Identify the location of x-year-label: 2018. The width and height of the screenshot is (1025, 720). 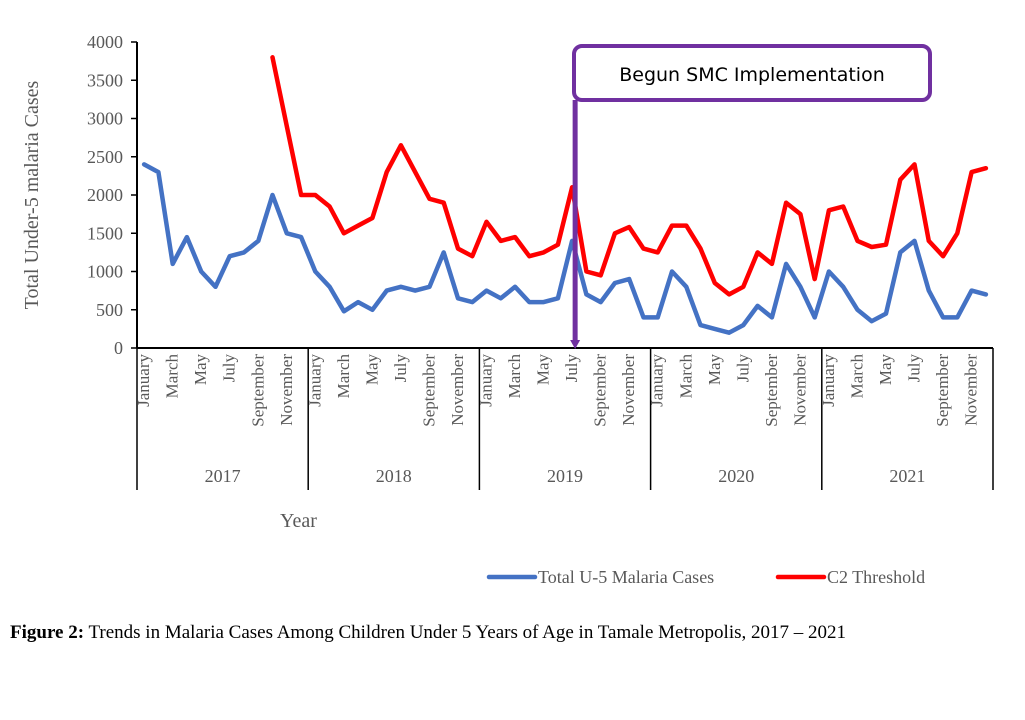
(394, 476).